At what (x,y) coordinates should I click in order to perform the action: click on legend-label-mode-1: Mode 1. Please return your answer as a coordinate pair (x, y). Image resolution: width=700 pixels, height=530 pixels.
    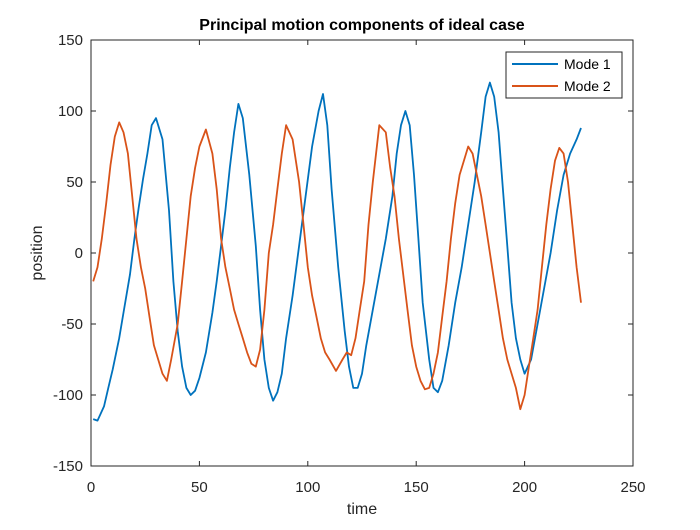
    Looking at the image, I should click on (587, 64).